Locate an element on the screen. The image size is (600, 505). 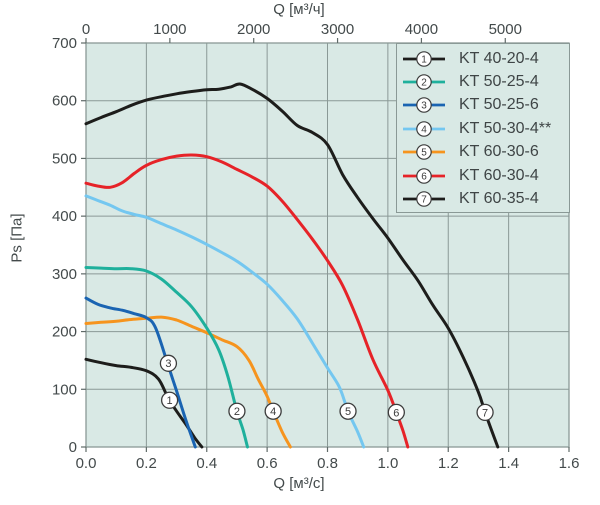
legend-number-text: 6 is located at coordinates (424, 176).